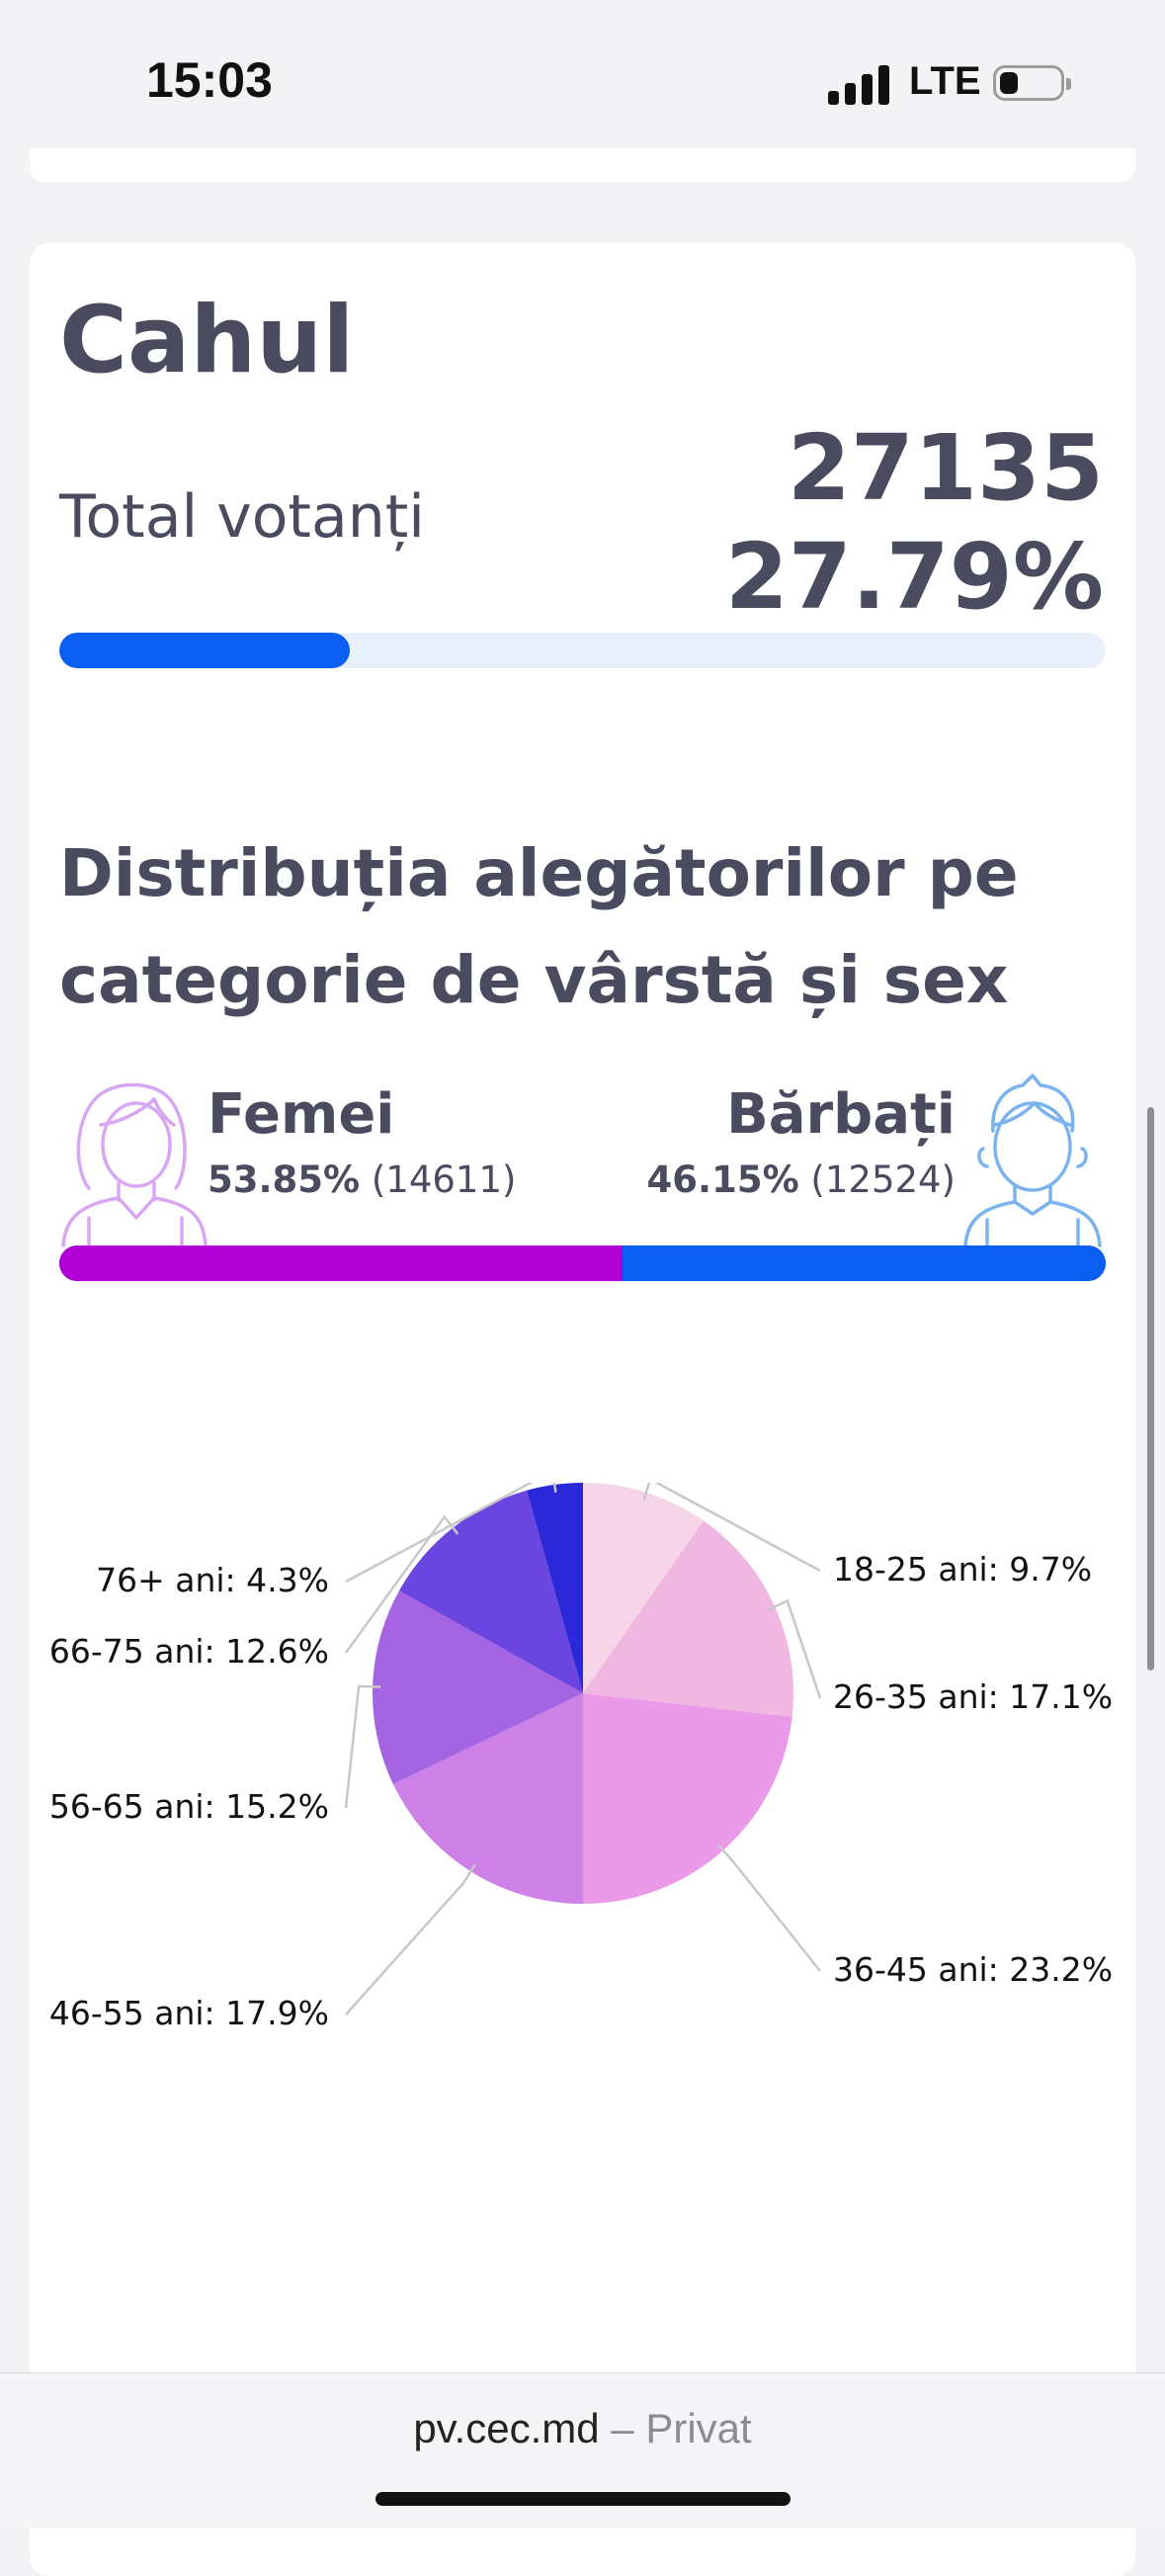  I want to click on private-mode-label: Privat, so click(698, 2428).